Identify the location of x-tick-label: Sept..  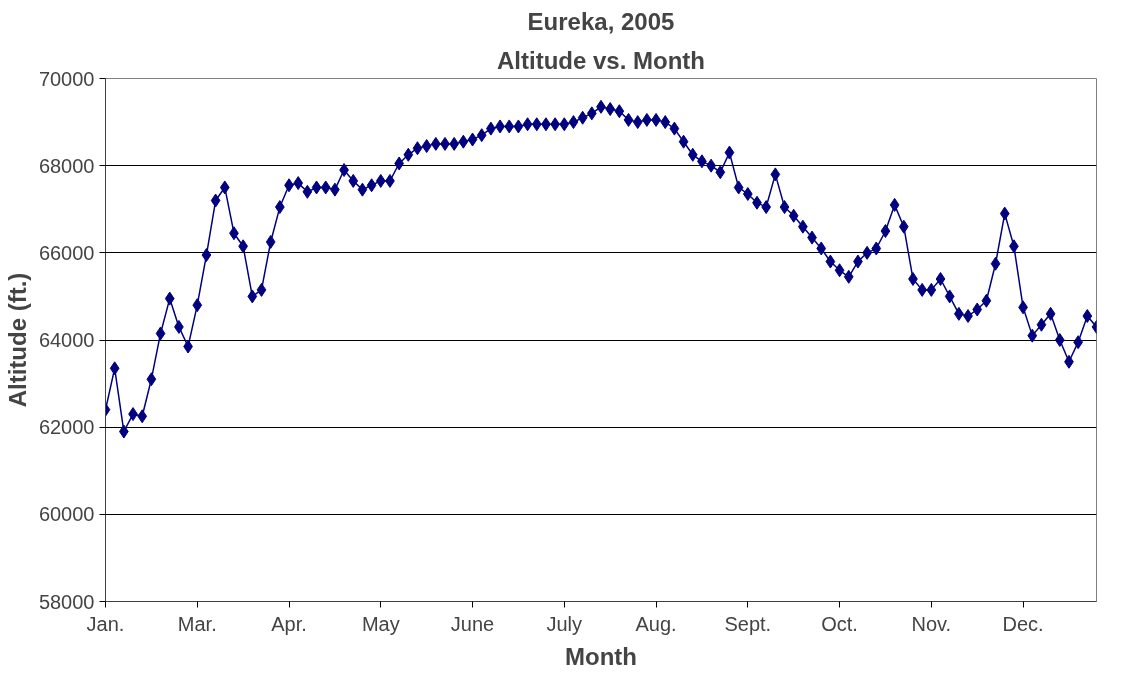
(748, 623).